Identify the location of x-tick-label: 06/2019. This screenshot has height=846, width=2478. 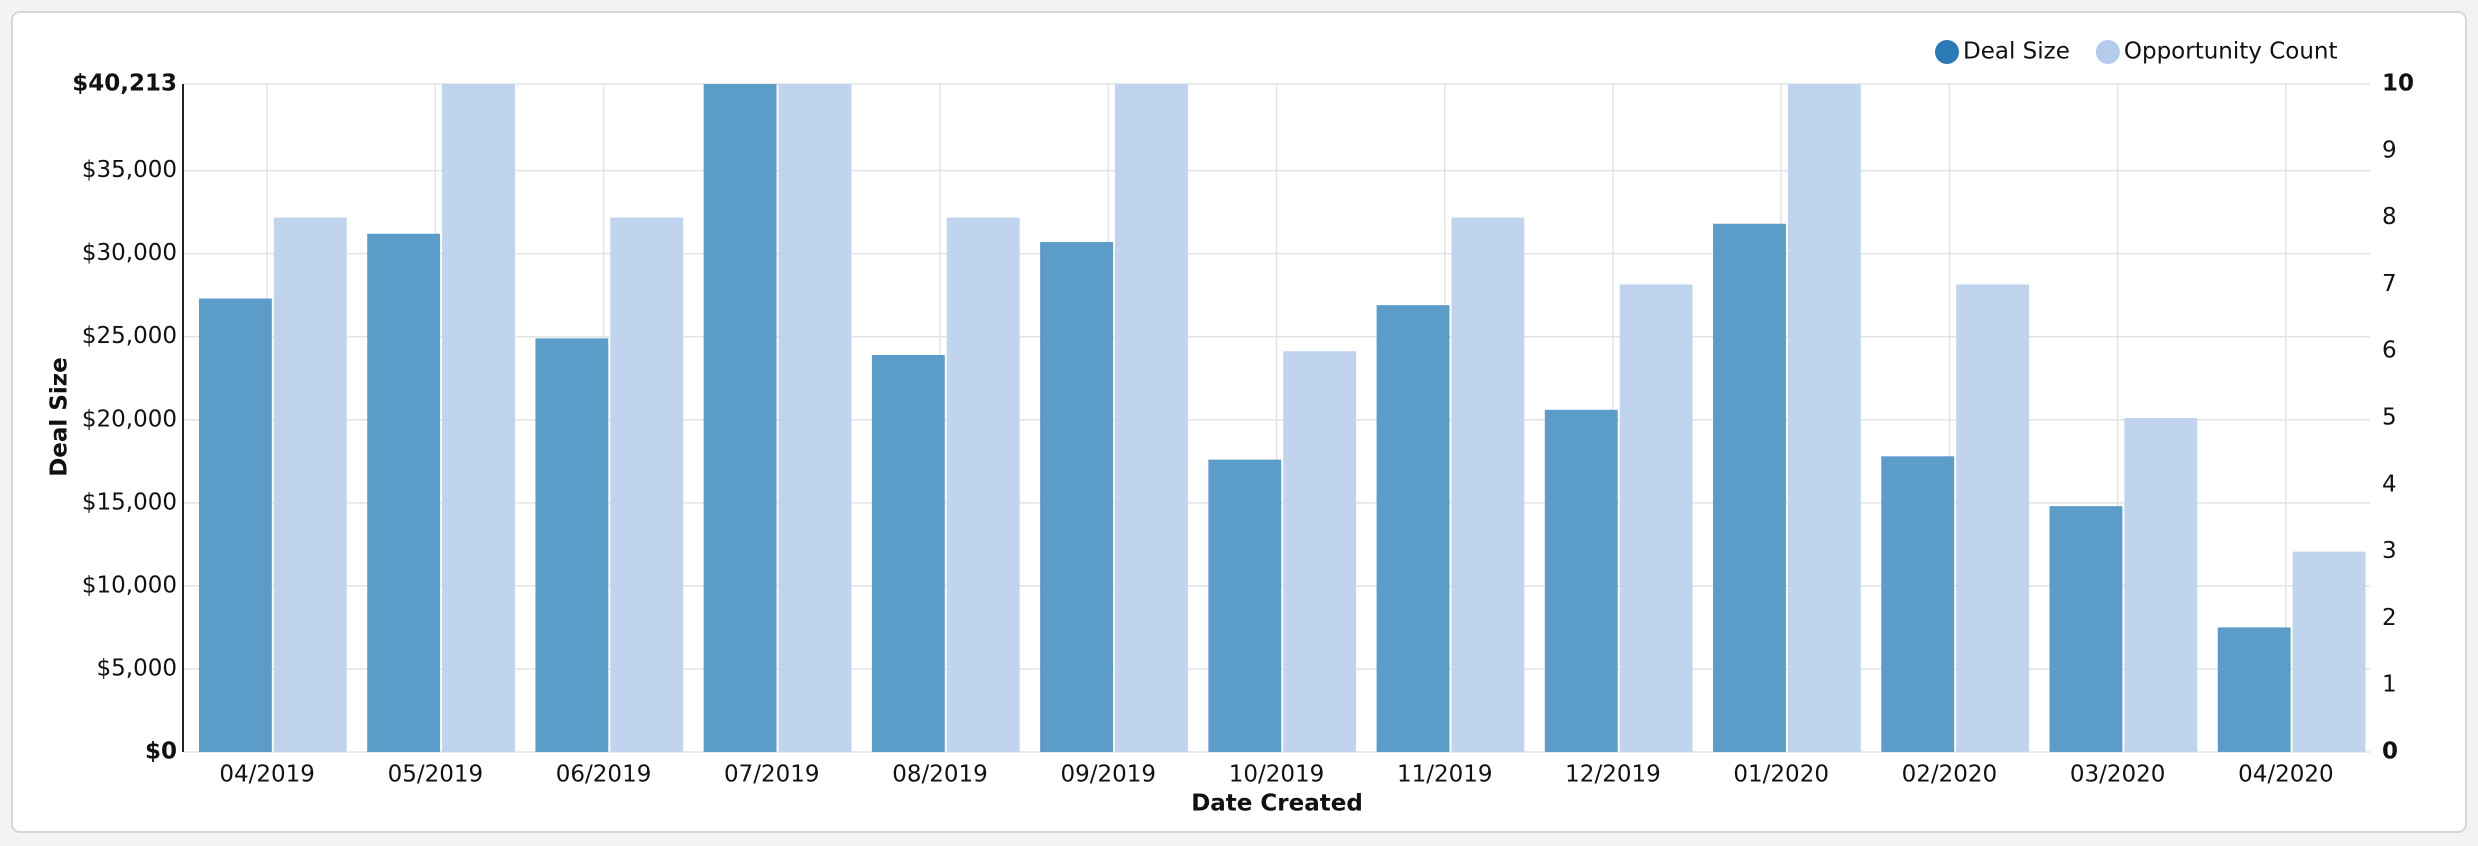
(604, 775).